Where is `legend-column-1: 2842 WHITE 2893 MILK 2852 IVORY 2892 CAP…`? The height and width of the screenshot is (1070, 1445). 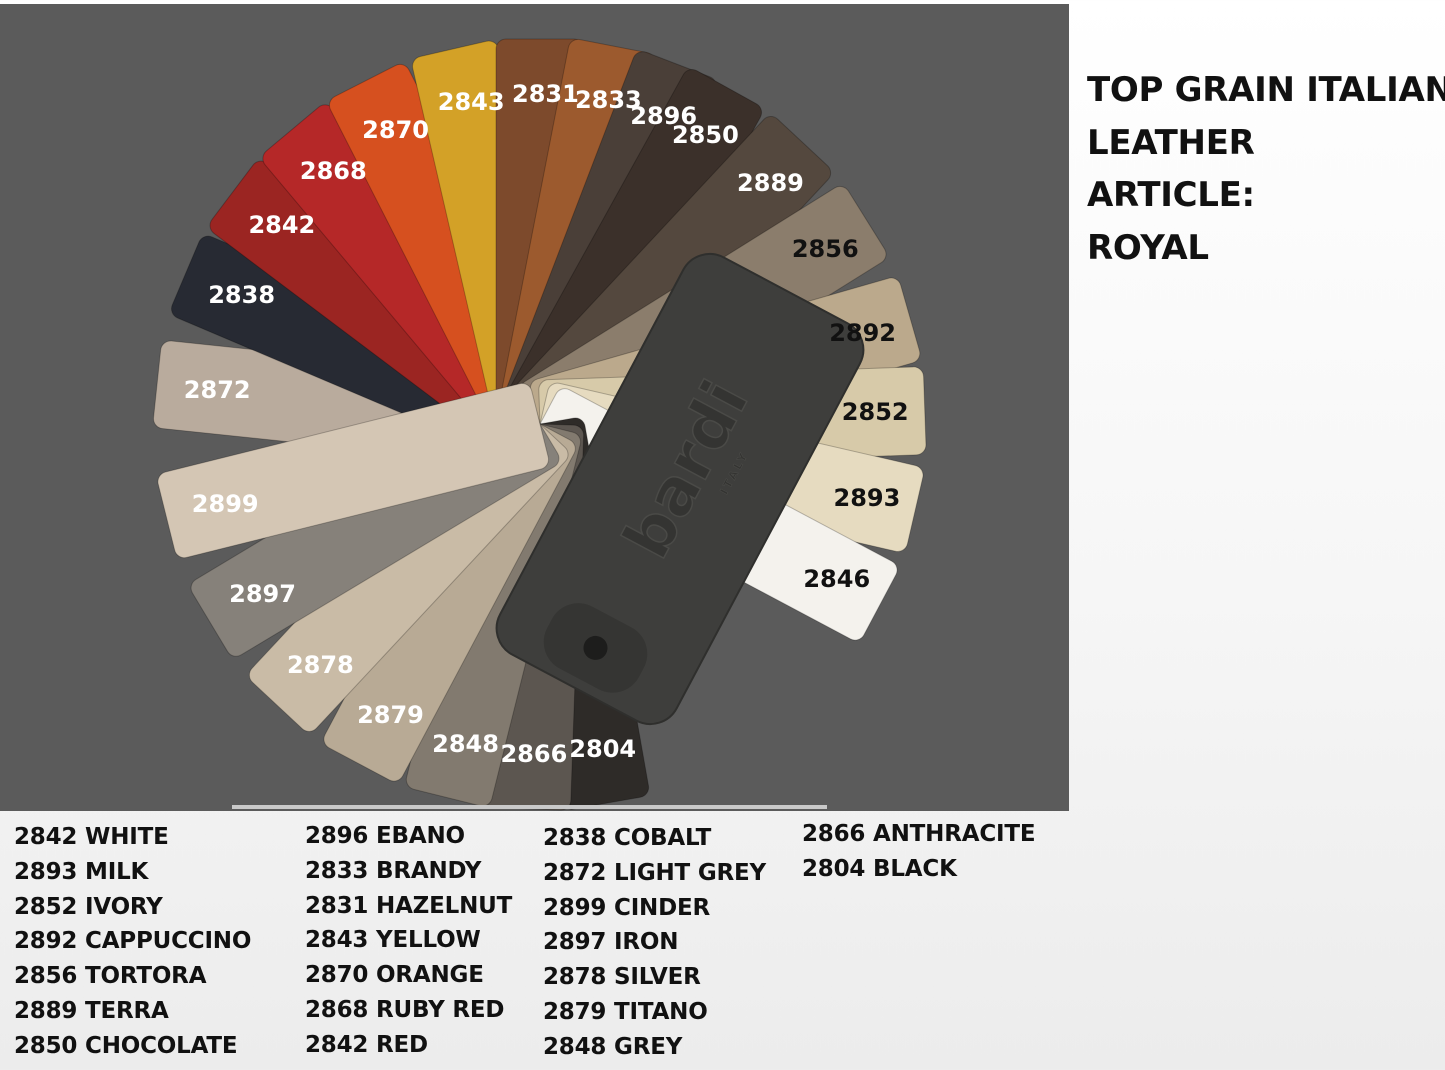 legend-column-1: 2842 WHITE 2893 MILK 2852 IVORY 2892 CAP… is located at coordinates (132, 942).